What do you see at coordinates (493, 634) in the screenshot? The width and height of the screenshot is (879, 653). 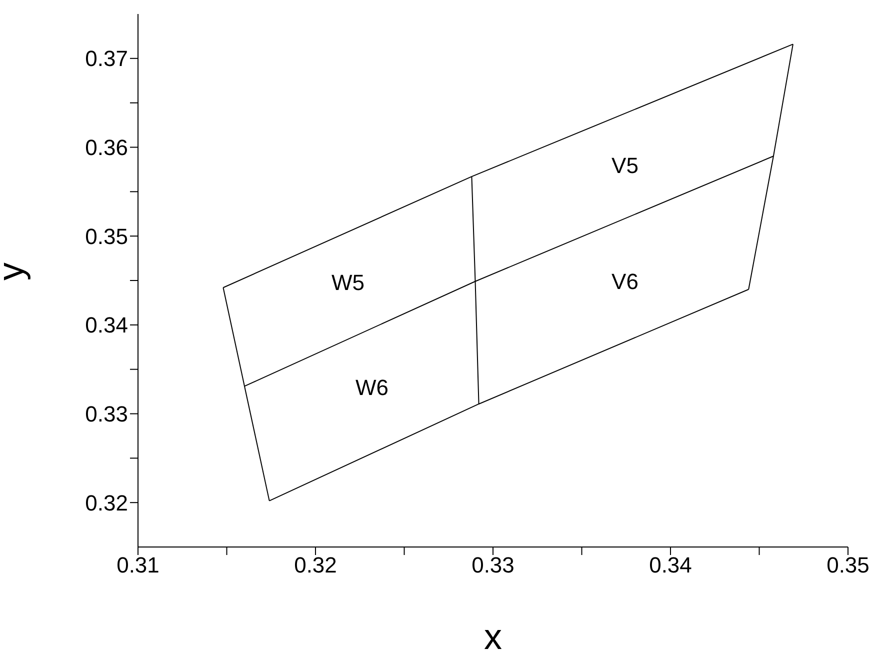 I see `x-axis-title: x` at bounding box center [493, 634].